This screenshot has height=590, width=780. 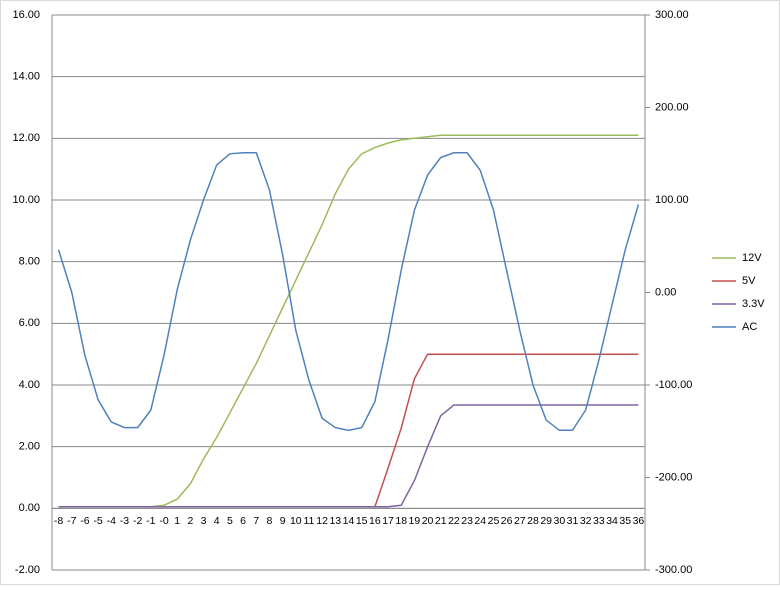 What do you see at coordinates (177, 521) in the screenshot?
I see `x-tick-label: 1` at bounding box center [177, 521].